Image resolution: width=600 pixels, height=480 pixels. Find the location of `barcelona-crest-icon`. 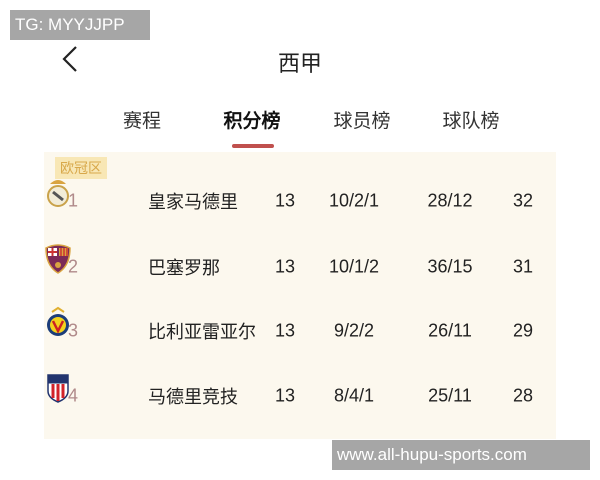

barcelona-crest-icon is located at coordinates (58, 259).